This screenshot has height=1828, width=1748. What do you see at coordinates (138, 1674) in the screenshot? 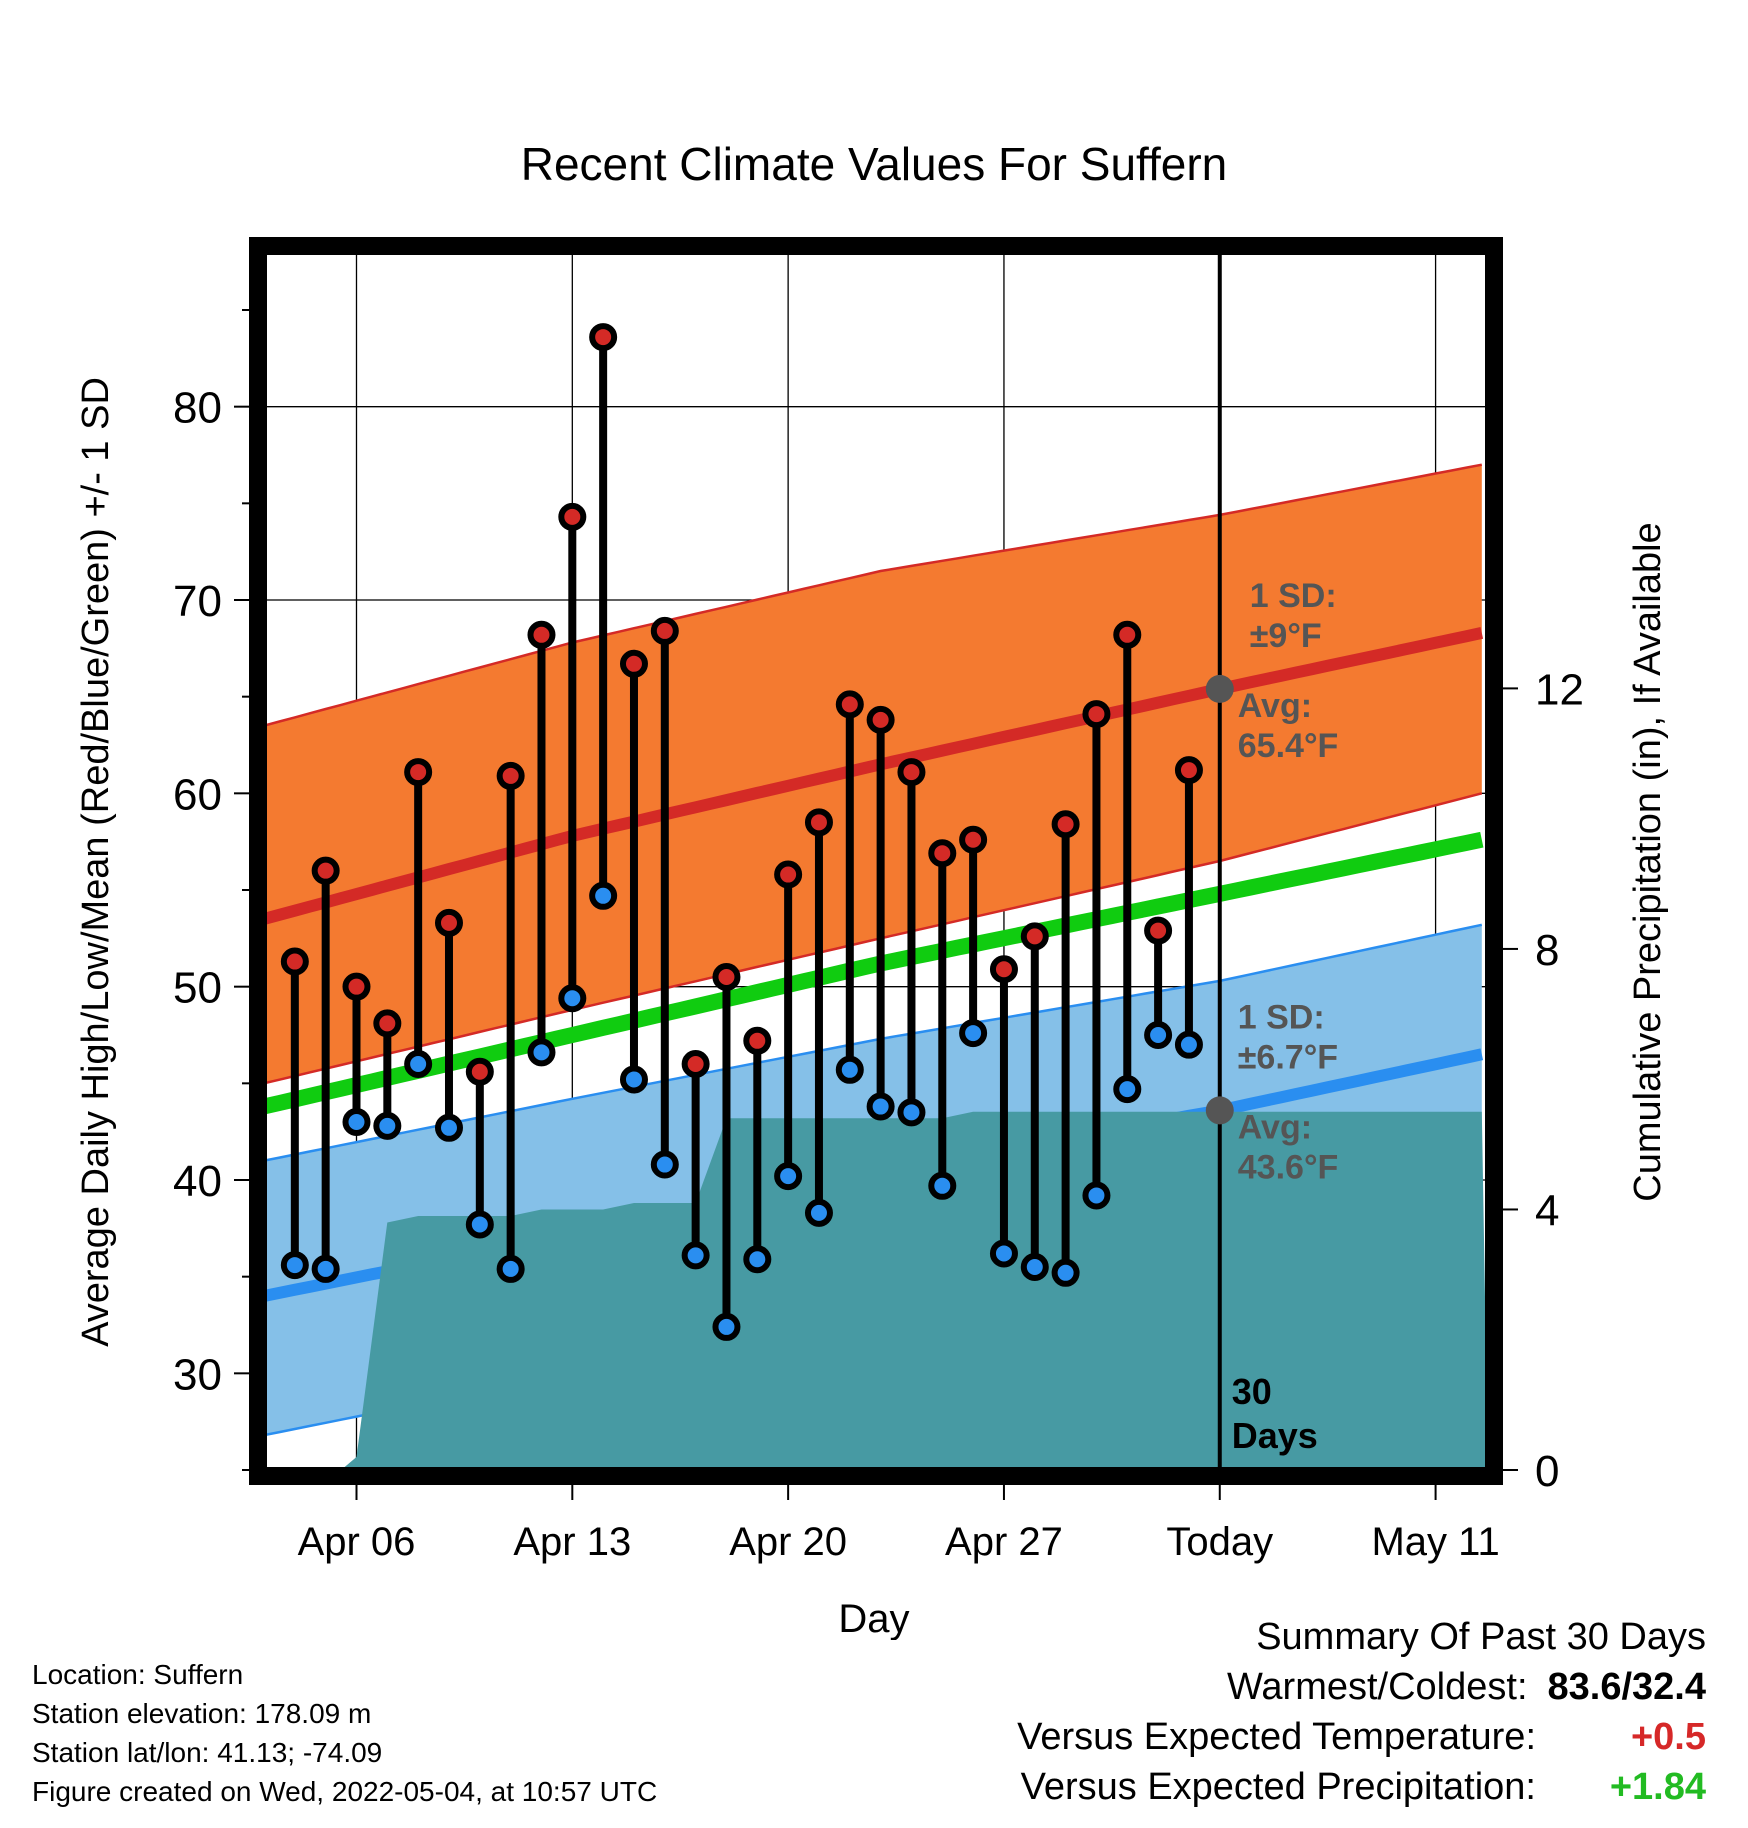
I see `location-text: Location: Suffern` at bounding box center [138, 1674].